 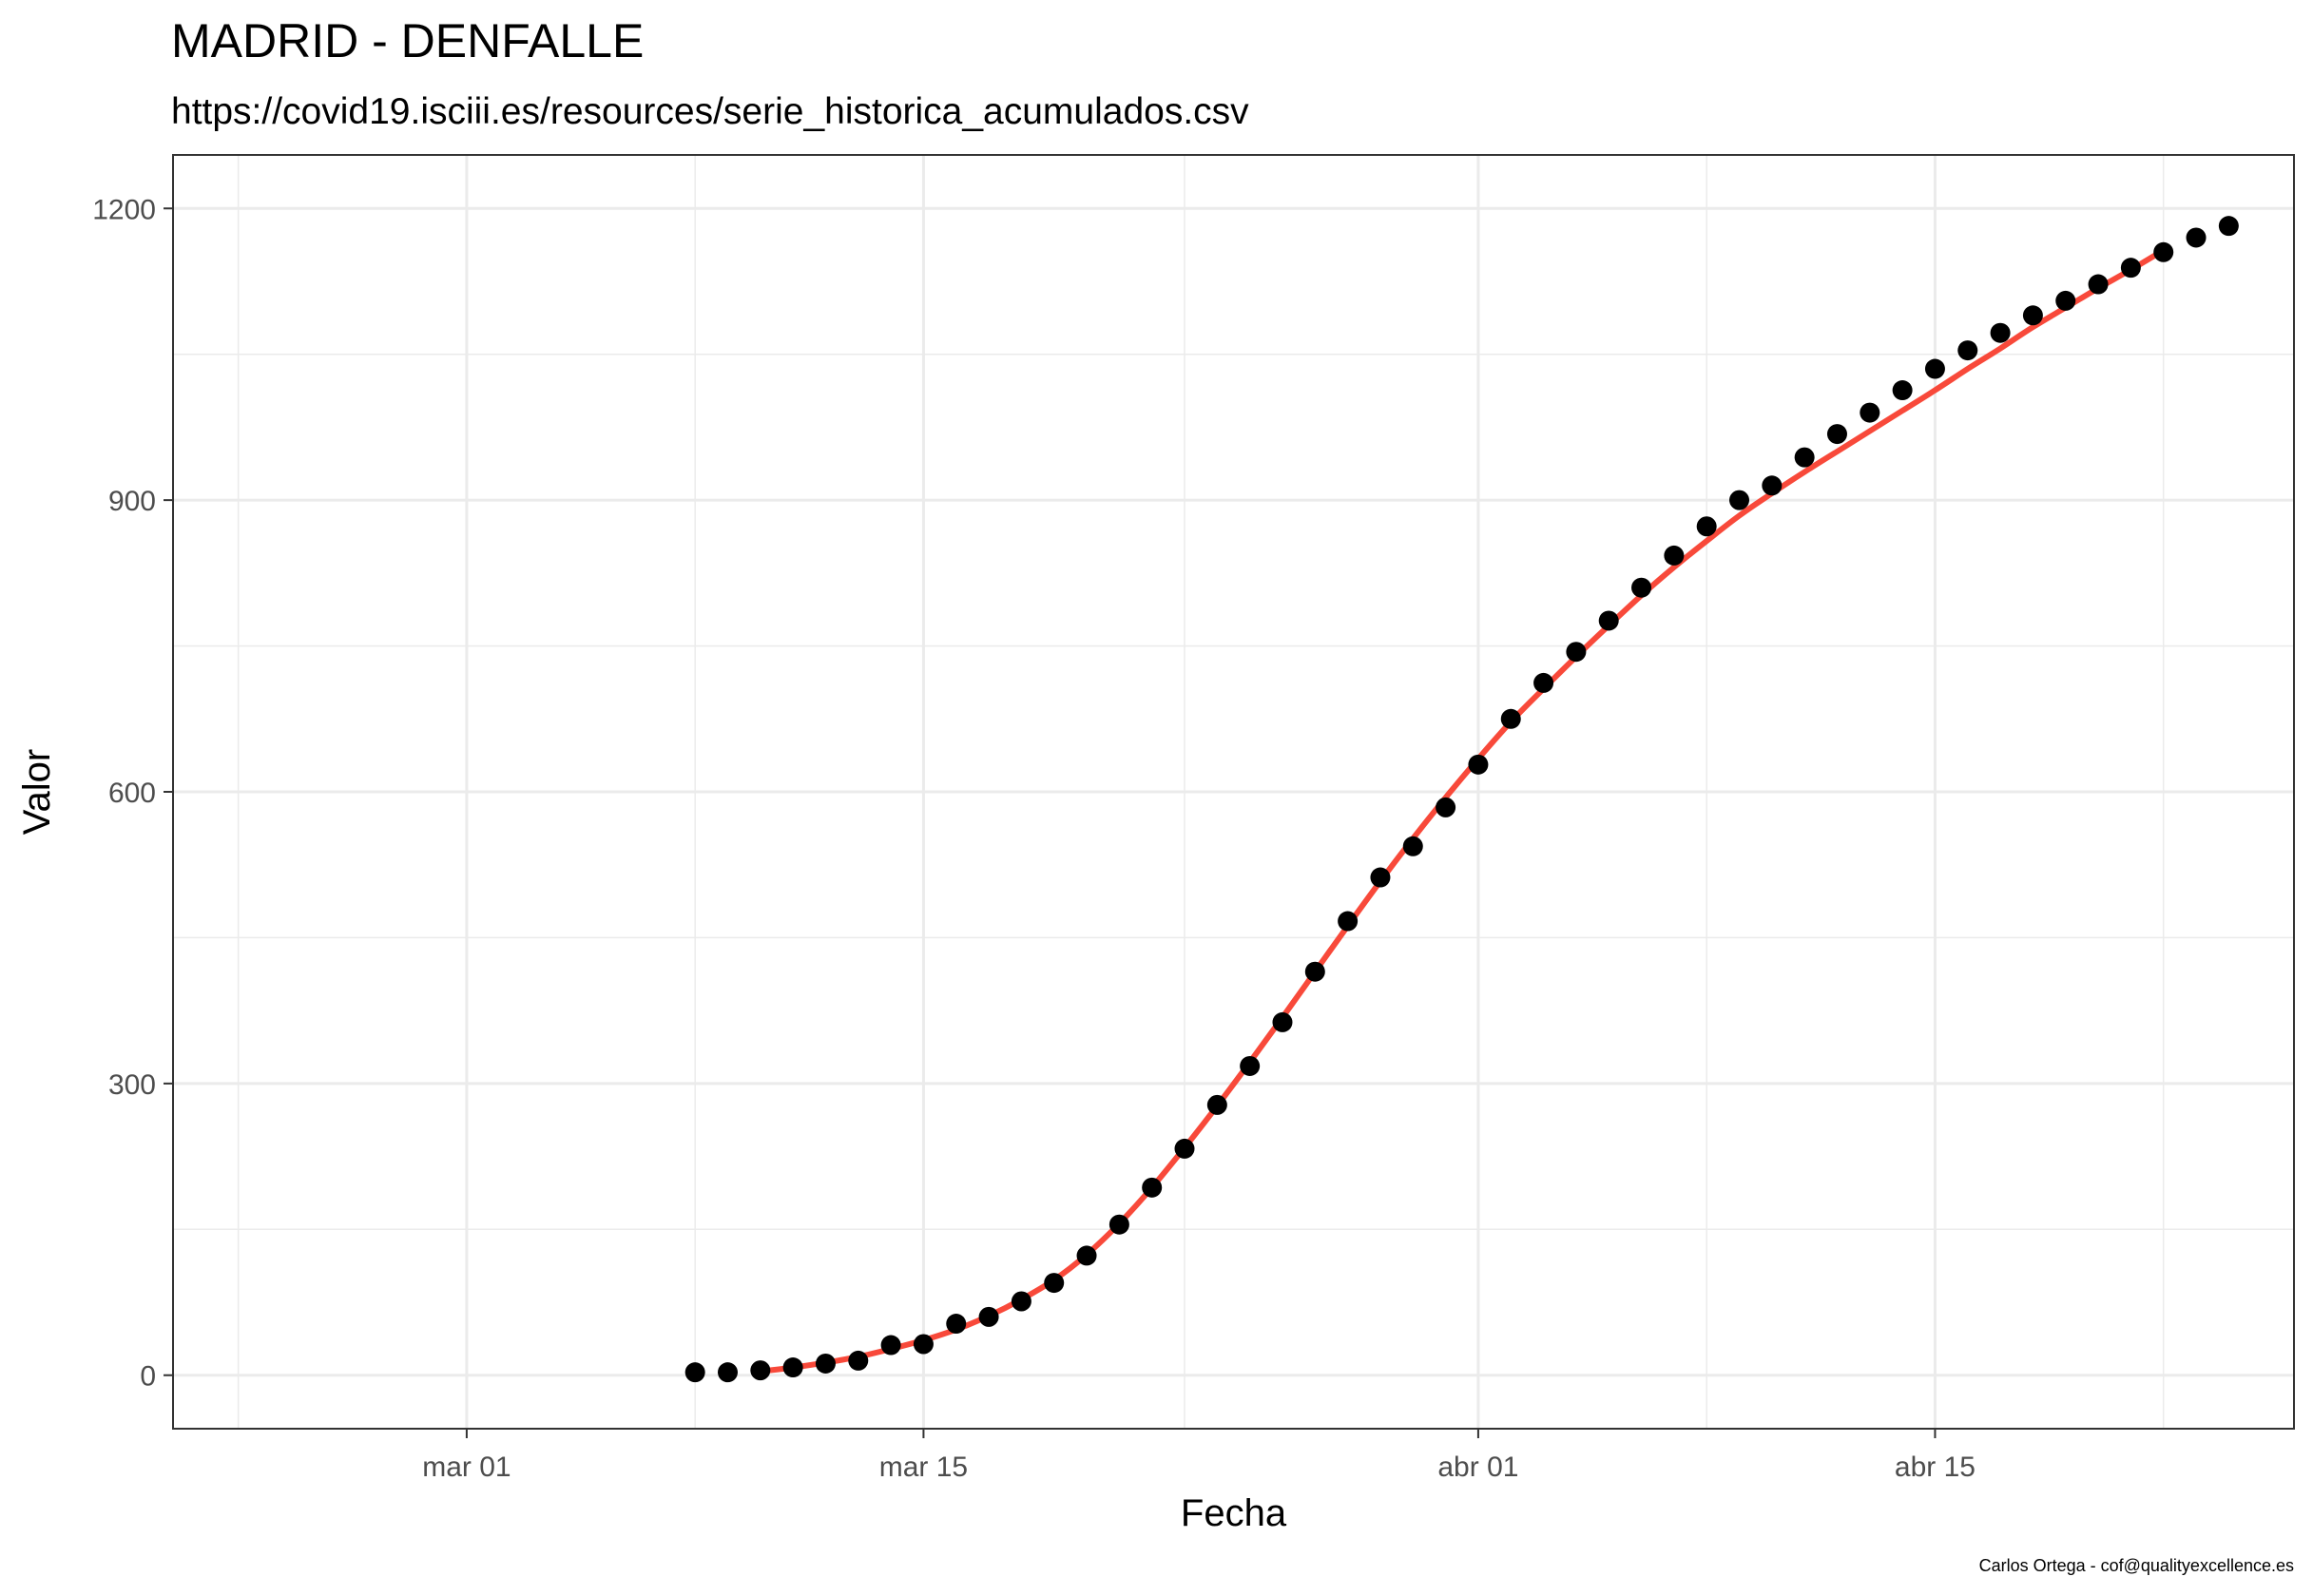 I want to click on chart-title: MADRID - DENFALLE, so click(x=407, y=40).